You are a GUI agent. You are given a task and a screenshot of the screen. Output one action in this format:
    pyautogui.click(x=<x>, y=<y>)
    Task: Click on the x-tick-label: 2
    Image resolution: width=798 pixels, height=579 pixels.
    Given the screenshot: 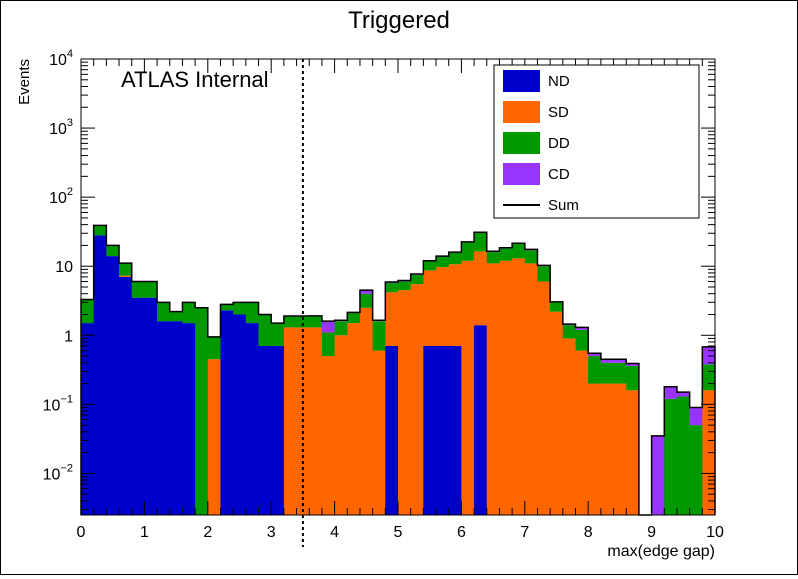 What is the action you would take?
    pyautogui.click(x=207, y=532)
    